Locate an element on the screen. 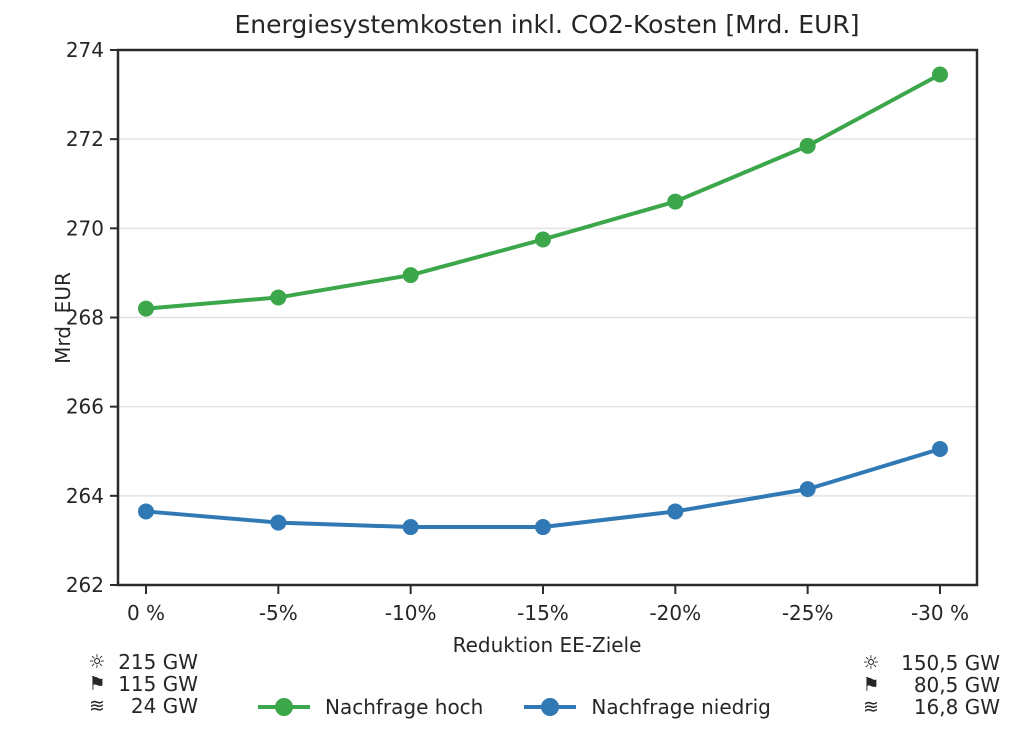 This screenshot has width=1024, height=747. x-tick-label: -10% is located at coordinates (411, 613).